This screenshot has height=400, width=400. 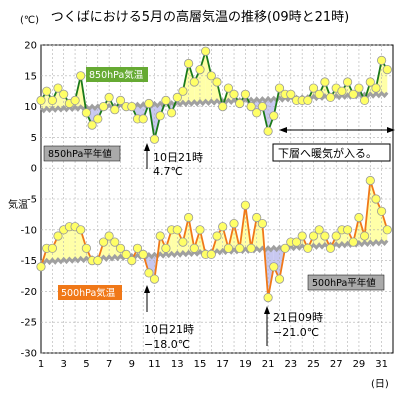 What do you see at coordinates (29, 323) in the screenshot?
I see `y-tick-label: -25` at bounding box center [29, 323].